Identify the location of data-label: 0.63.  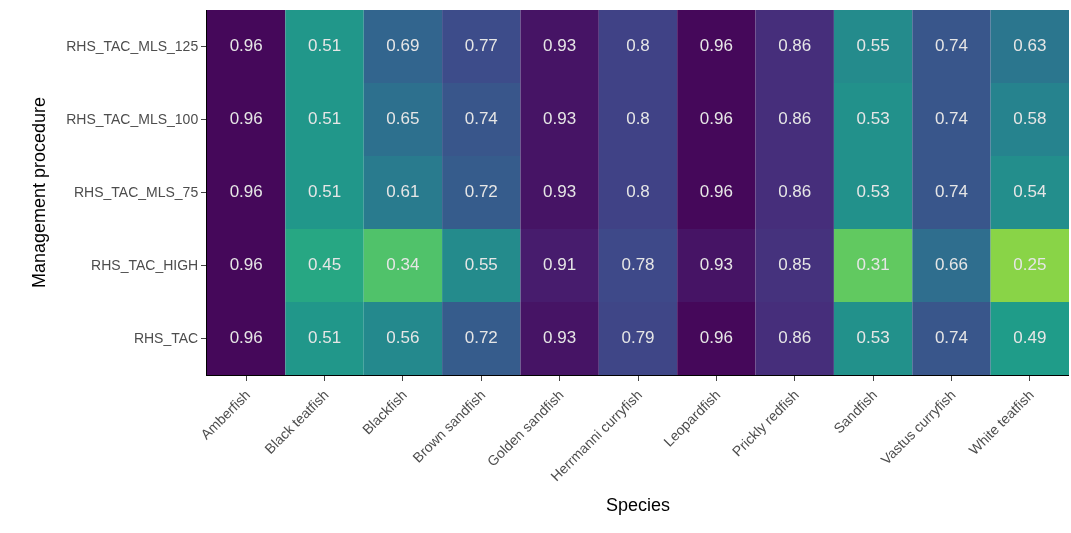
(1030, 45).